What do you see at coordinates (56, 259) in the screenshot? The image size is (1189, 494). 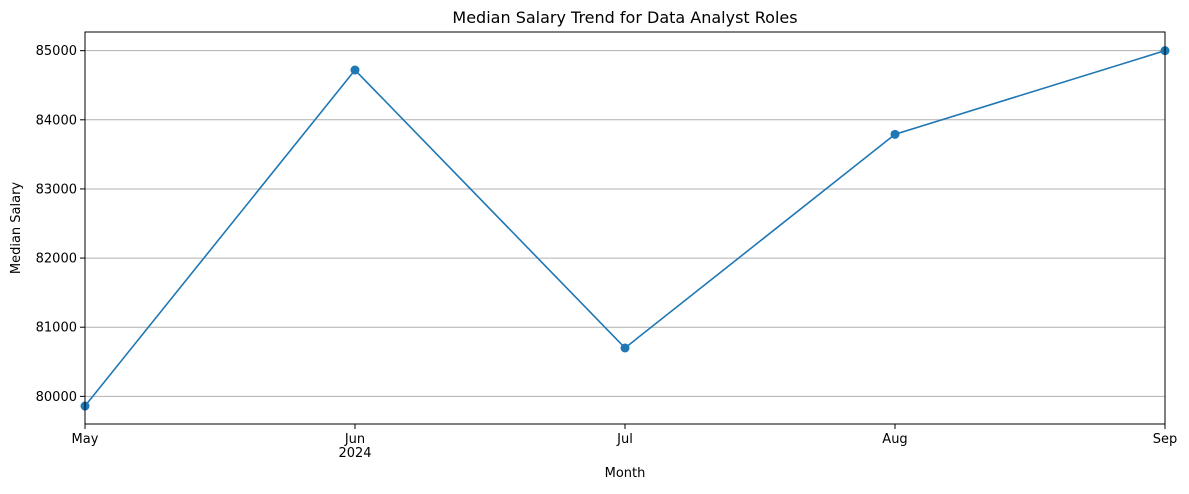 I see `y-tick-label: 82000` at bounding box center [56, 259].